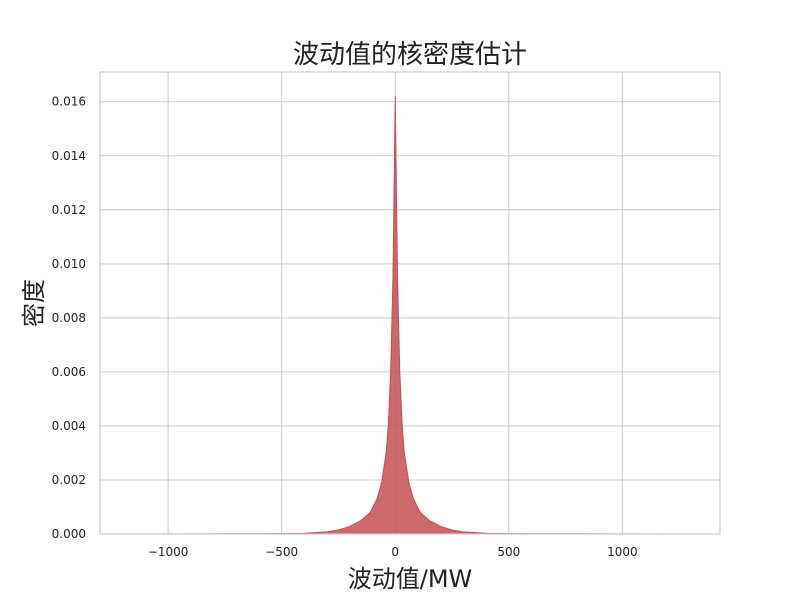 The image size is (800, 600). What do you see at coordinates (69, 480) in the screenshot?
I see `y-tick-label: 0.002` at bounding box center [69, 480].